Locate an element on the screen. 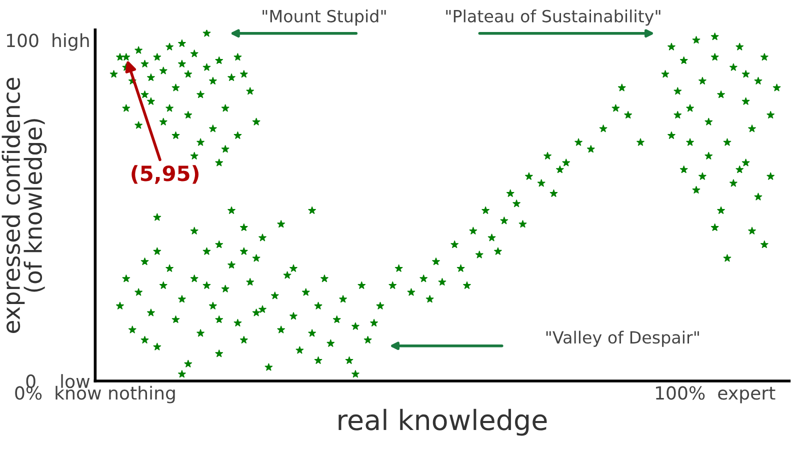  x-axis-title: real knowledge is located at coordinates (442, 422).